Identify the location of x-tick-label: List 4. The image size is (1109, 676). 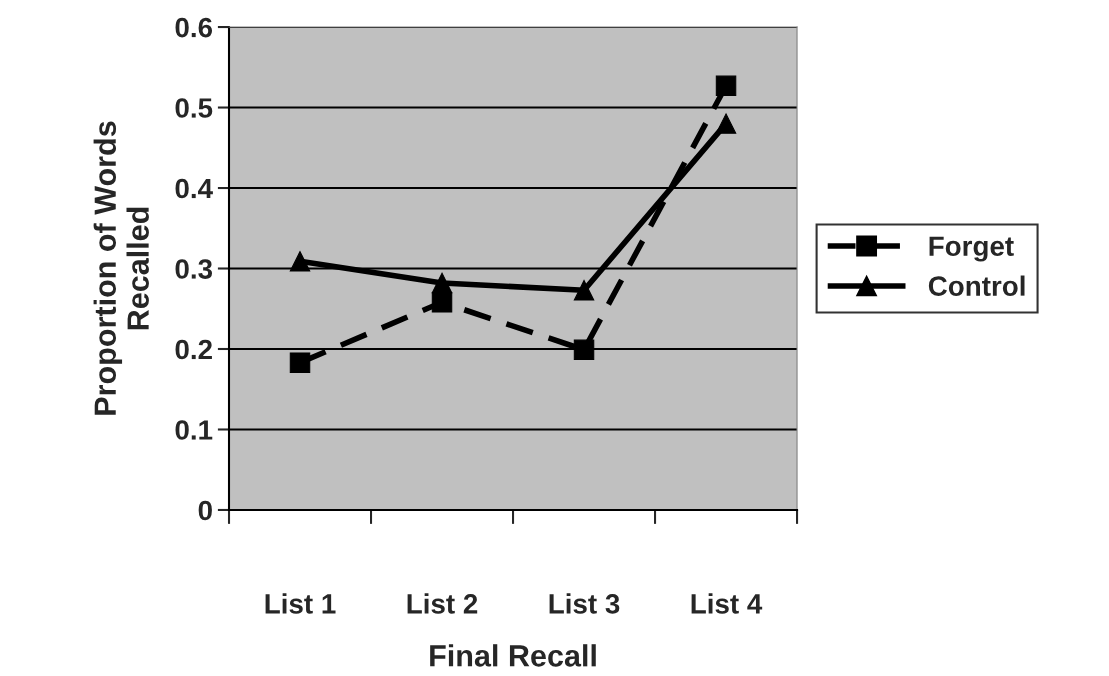
(727, 603).